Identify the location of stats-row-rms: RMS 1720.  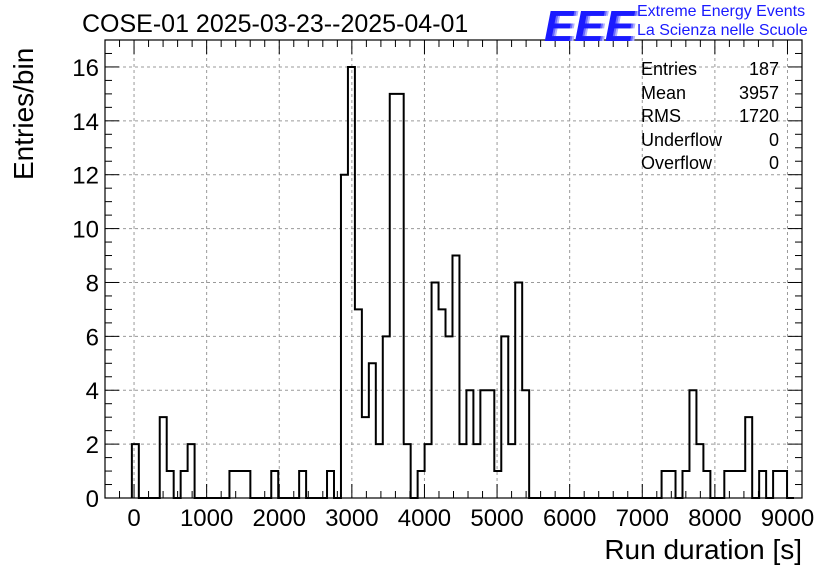
(710, 117).